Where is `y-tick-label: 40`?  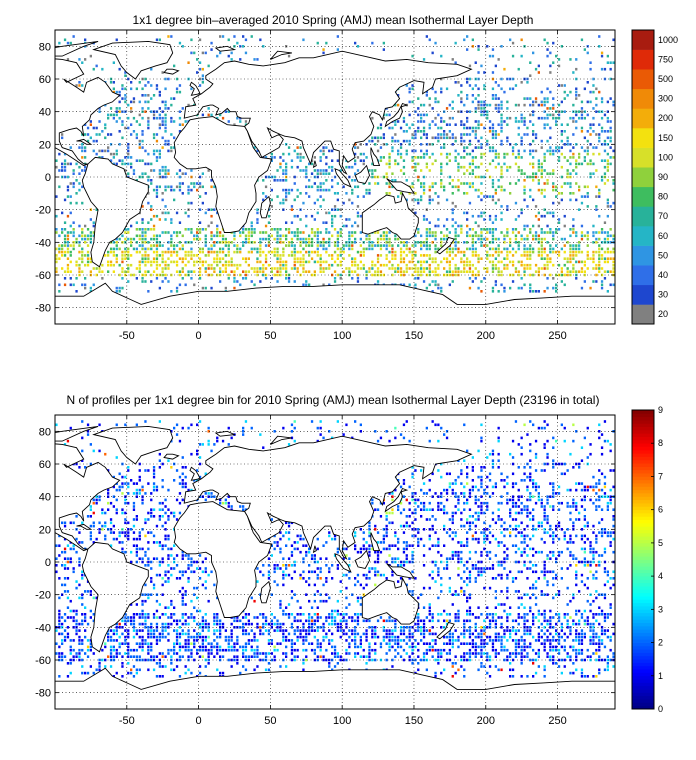
y-tick-label: 40 is located at coordinates (45, 113).